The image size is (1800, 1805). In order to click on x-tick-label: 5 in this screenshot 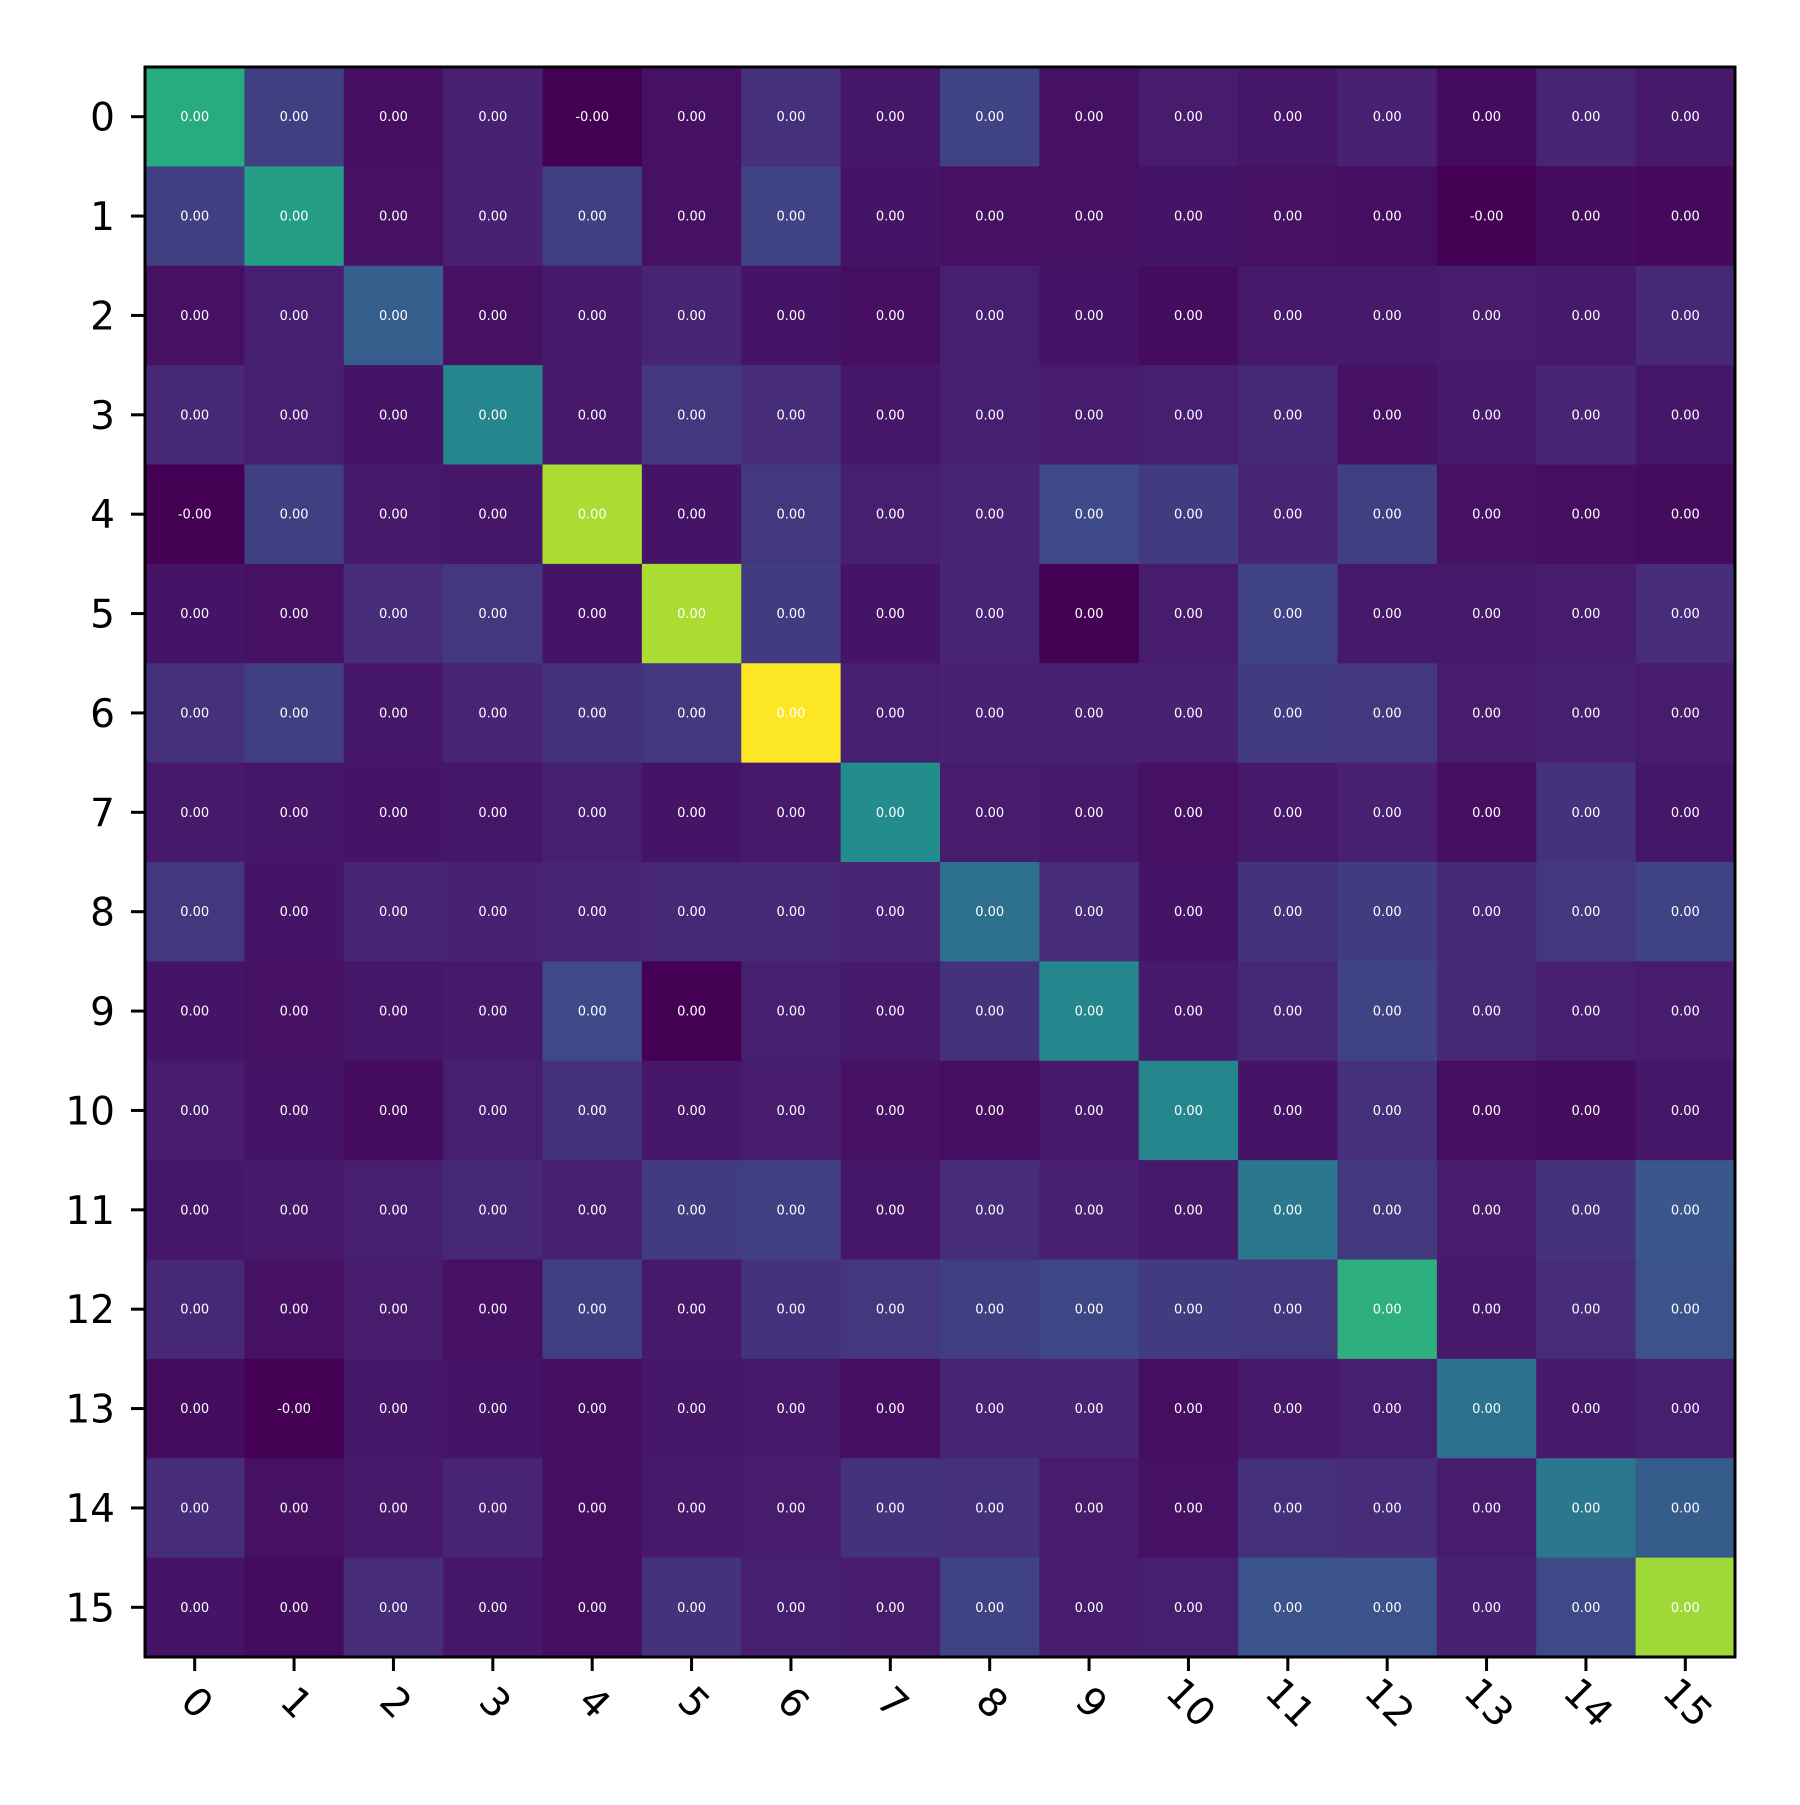, I will do `click(693, 1703)`.